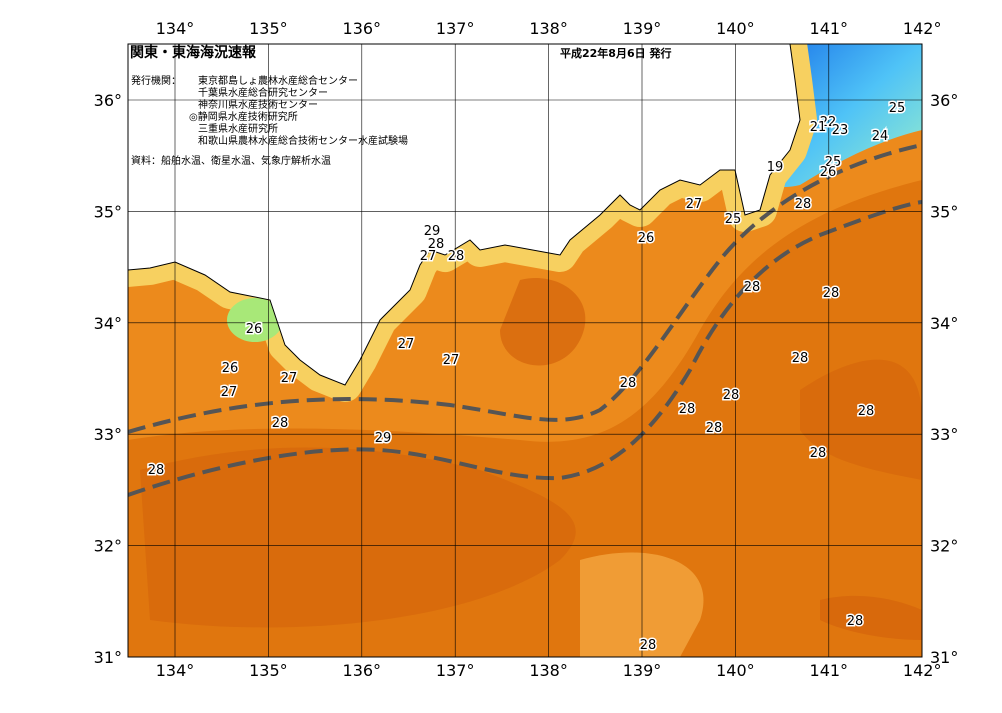  Describe the element at coordinates (193, 52) in the screenshot. I see `title: 関東・東海海況速報` at that location.